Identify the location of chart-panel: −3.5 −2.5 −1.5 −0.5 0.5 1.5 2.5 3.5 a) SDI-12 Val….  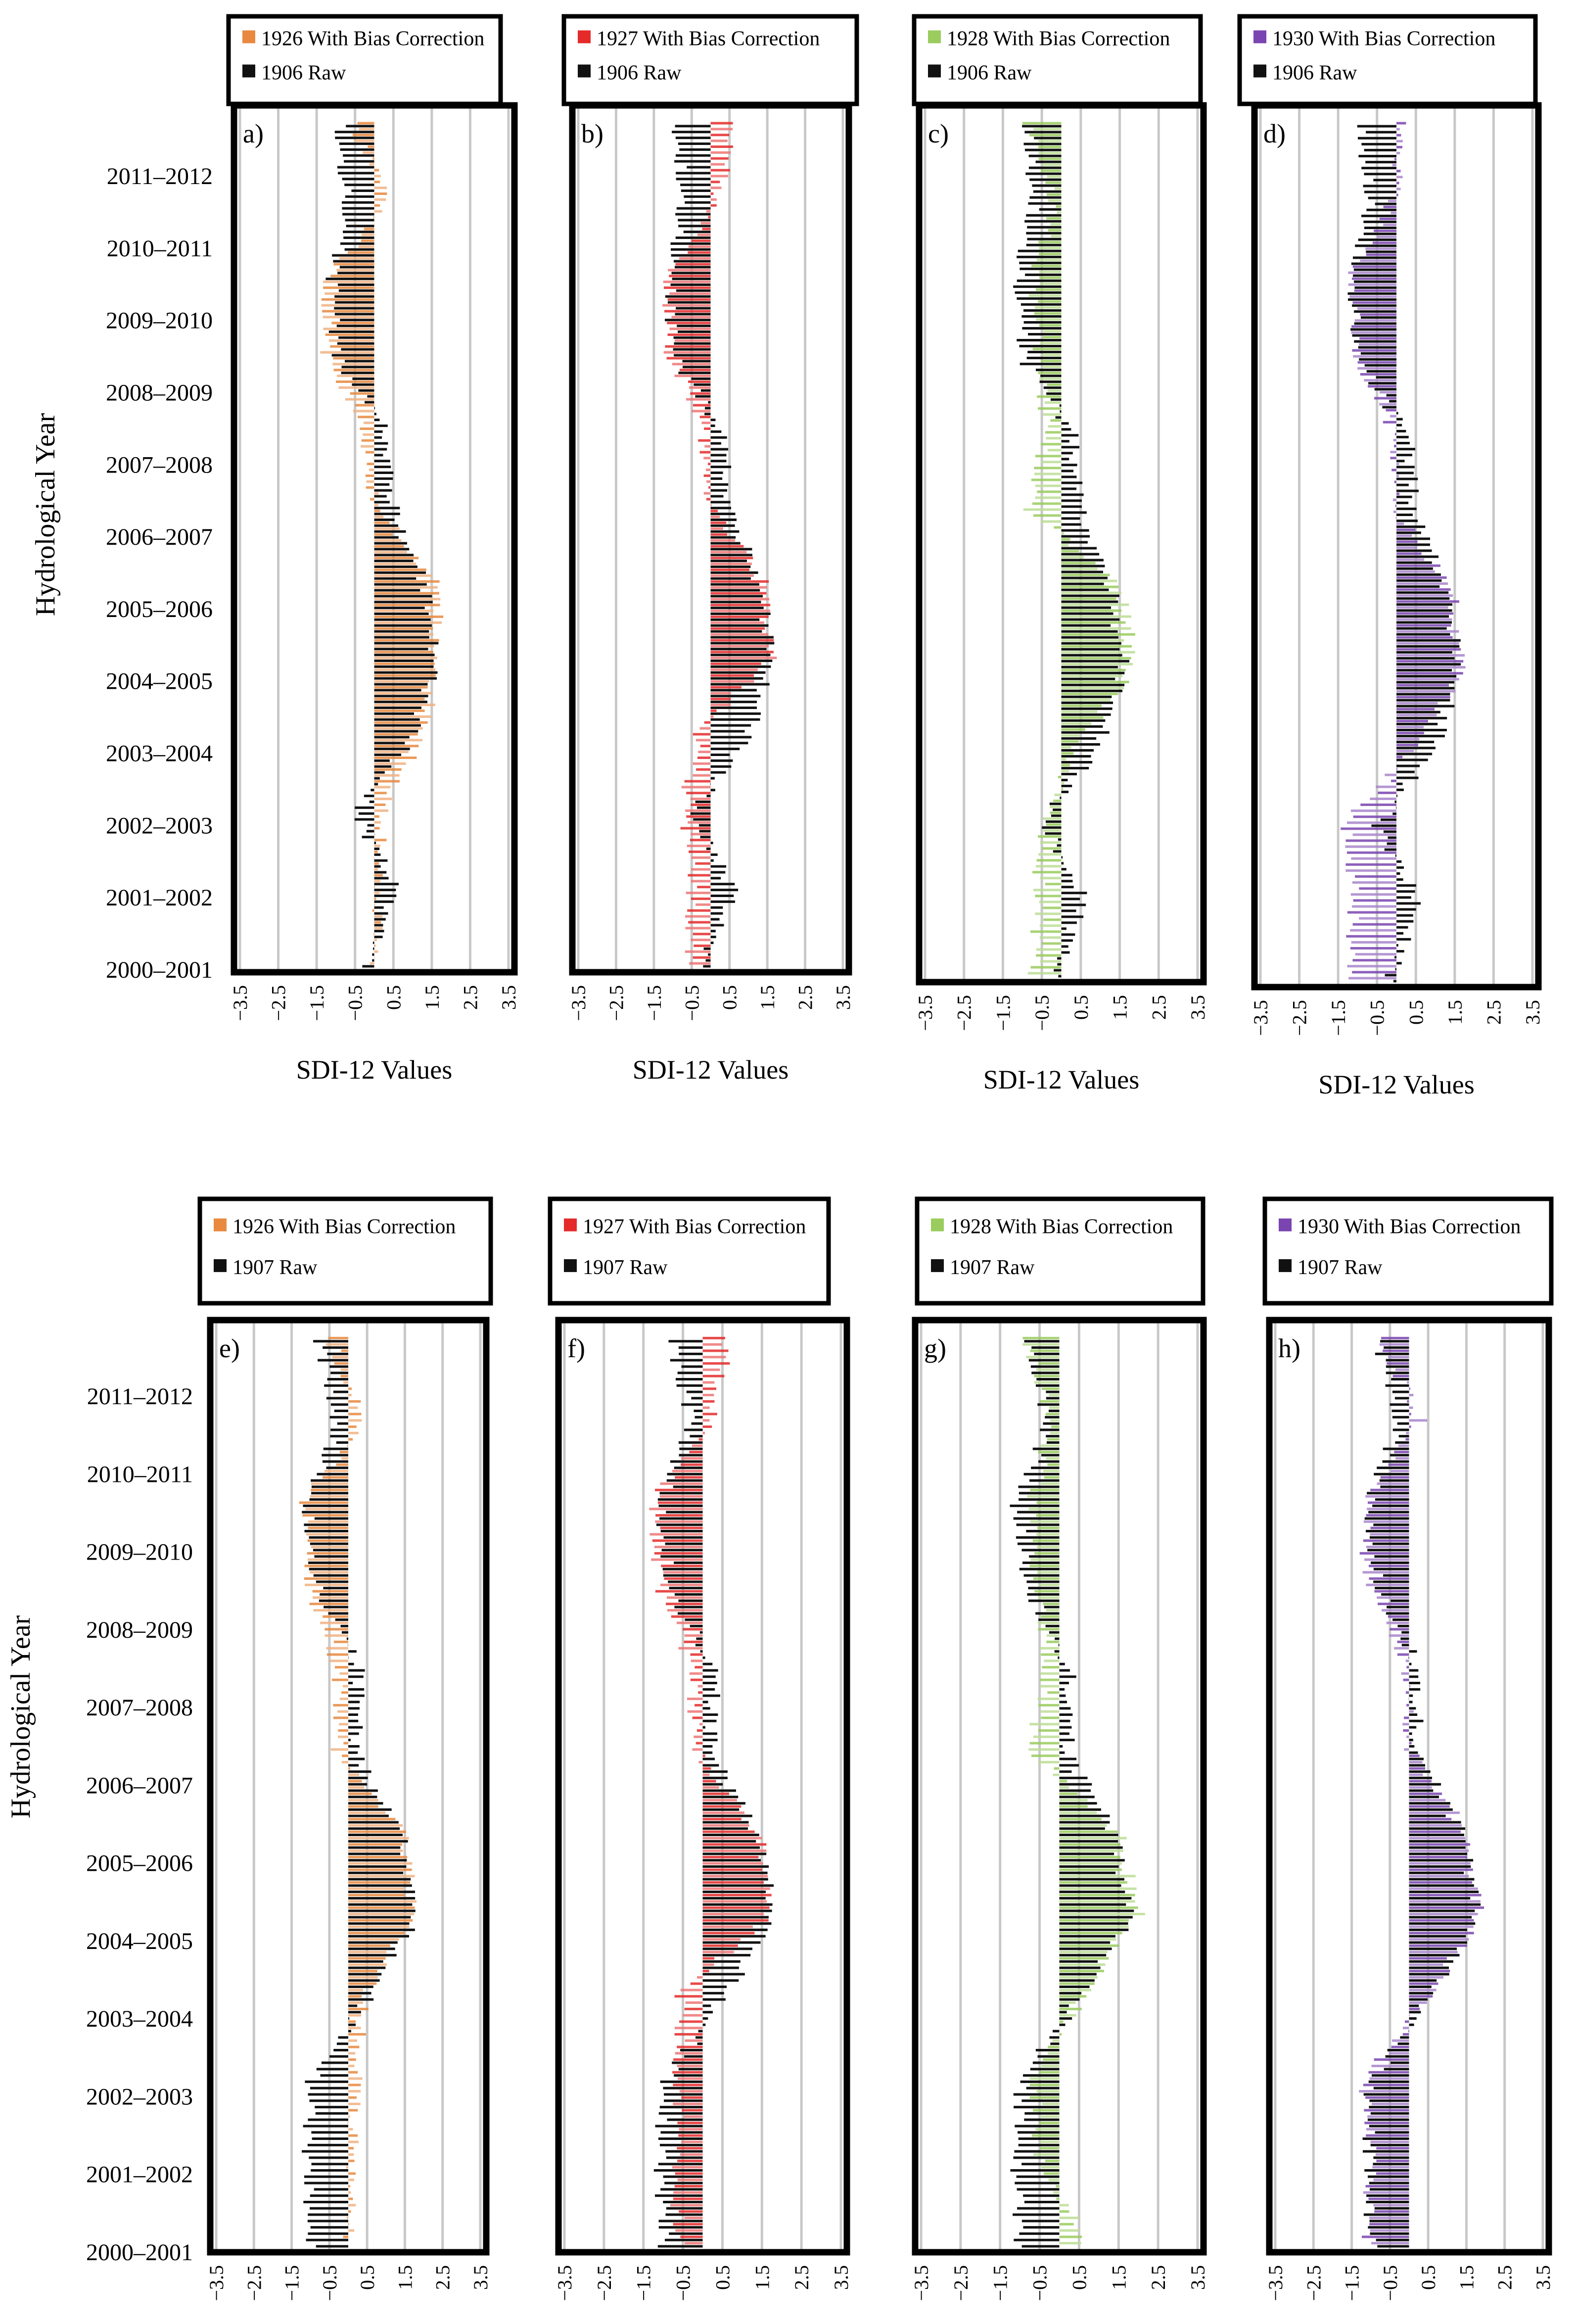
(373, 549).